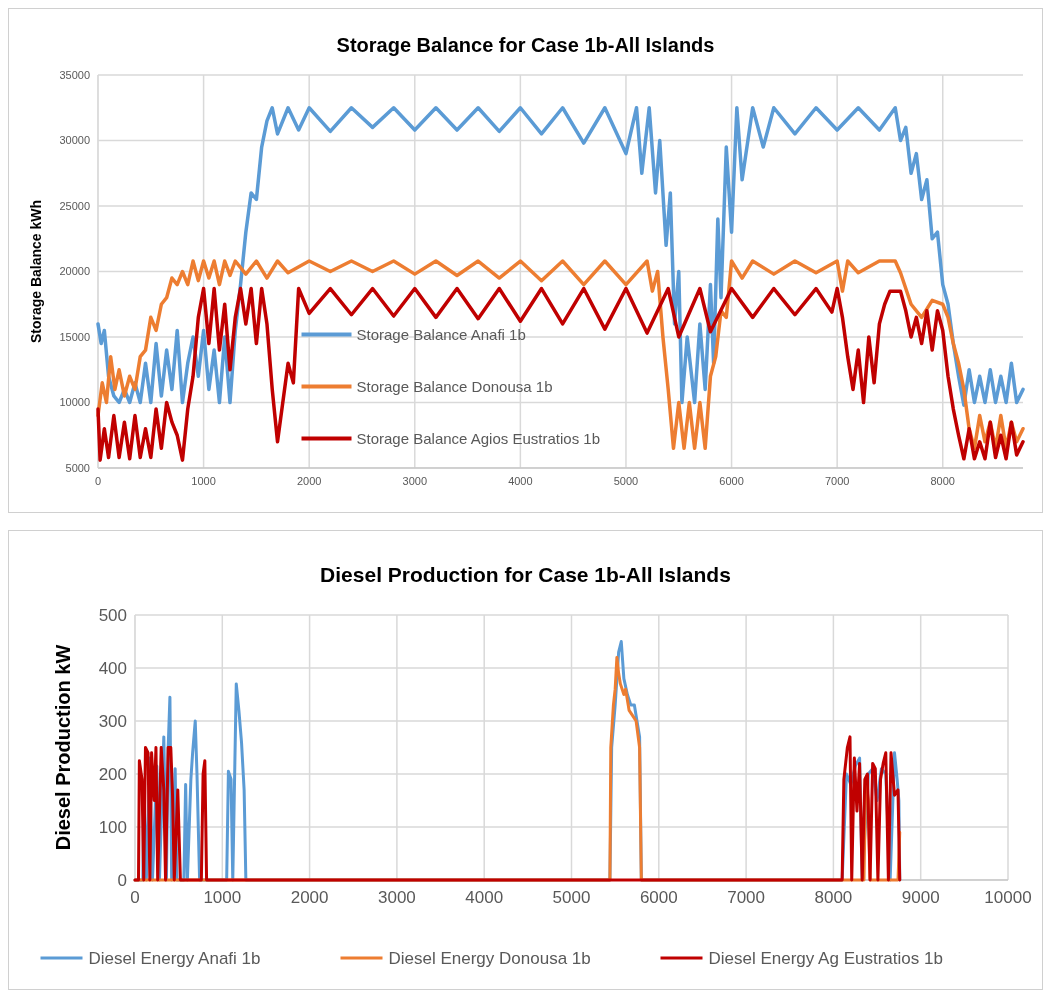  What do you see at coordinates (122, 880) in the screenshot?
I see `y-tick-label: 0` at bounding box center [122, 880].